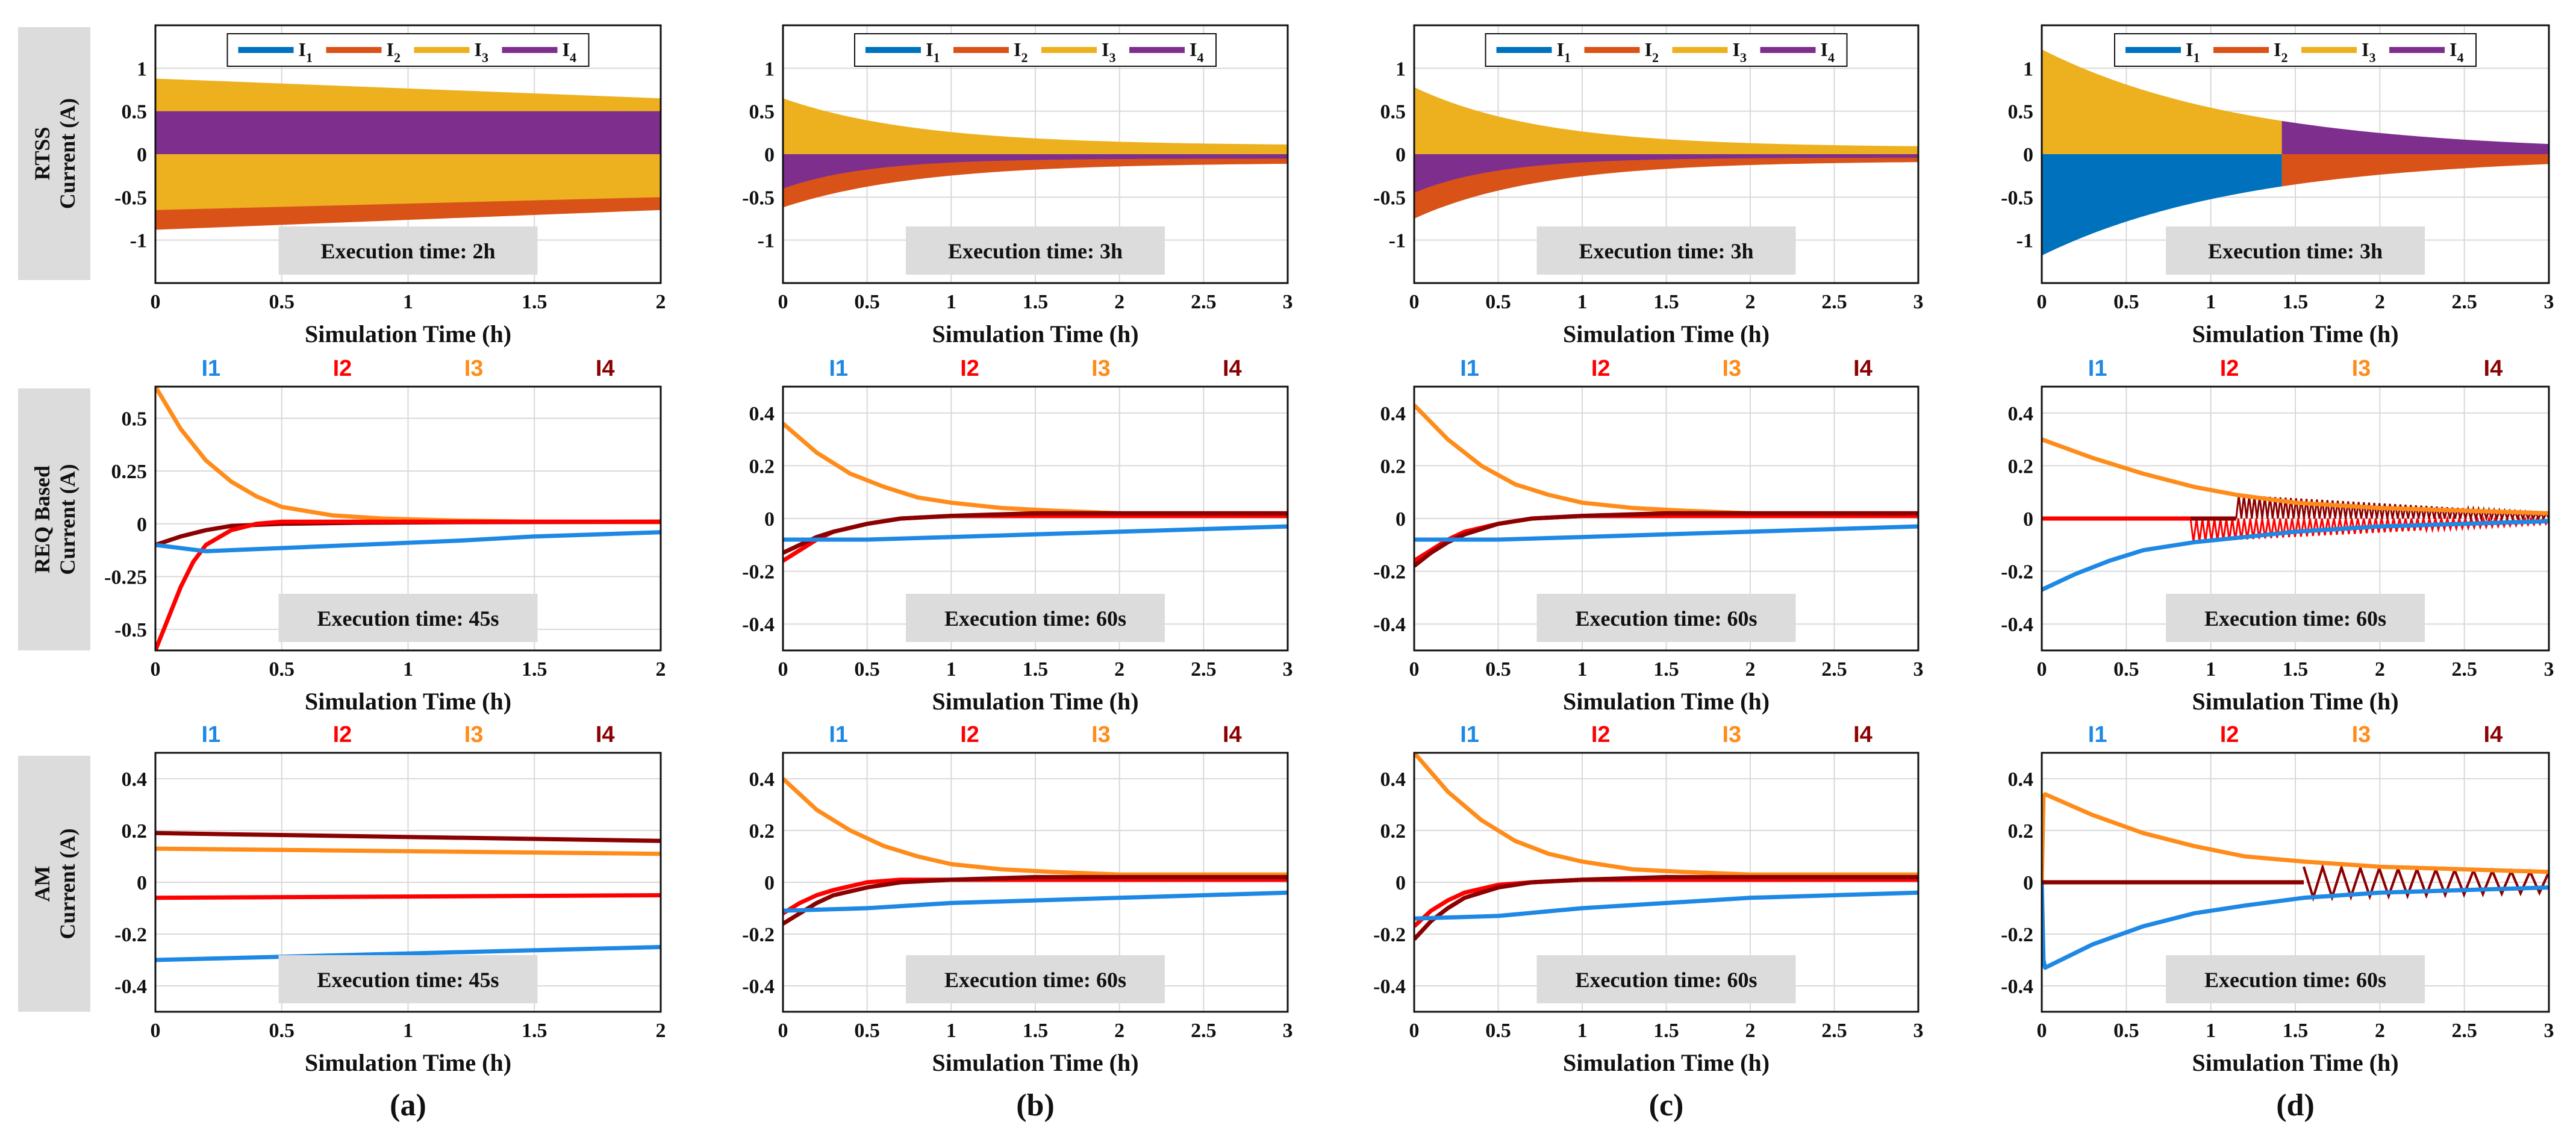 This screenshot has width=2576, height=1128. Describe the element at coordinates (67, 883) in the screenshot. I see `row-label-line: Current (A)` at that location.